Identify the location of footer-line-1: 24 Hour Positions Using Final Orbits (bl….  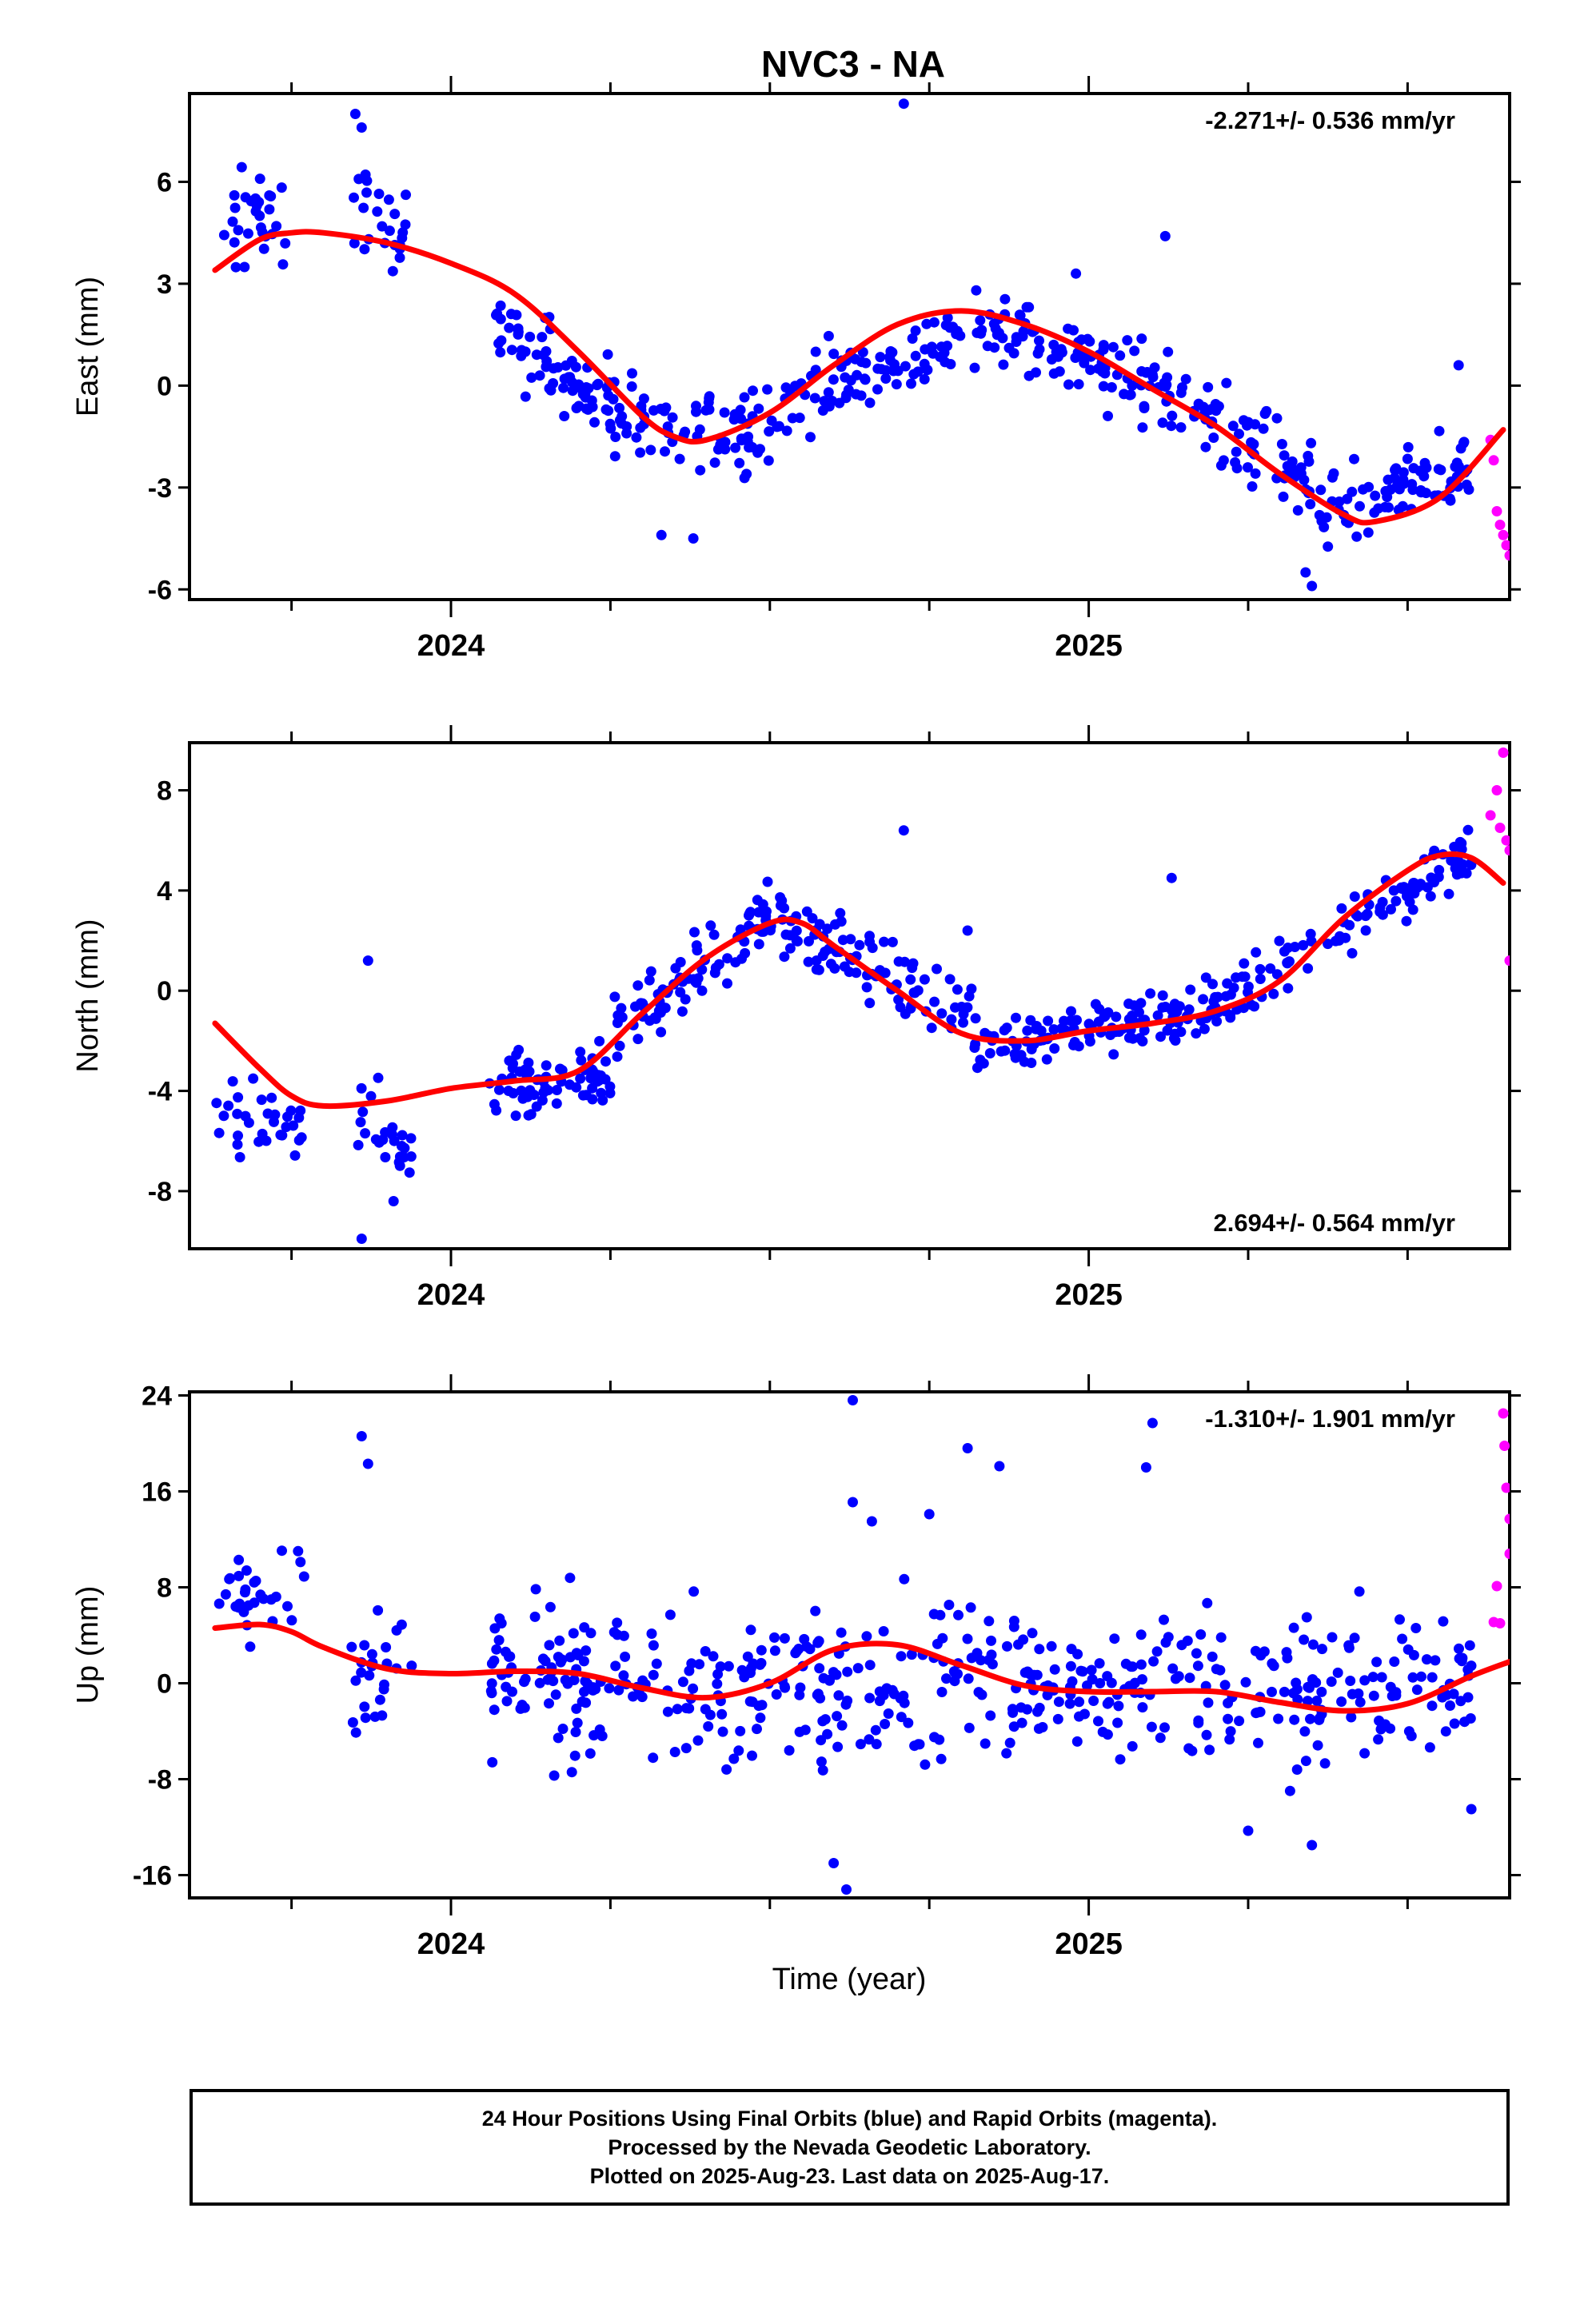
(850, 2119).